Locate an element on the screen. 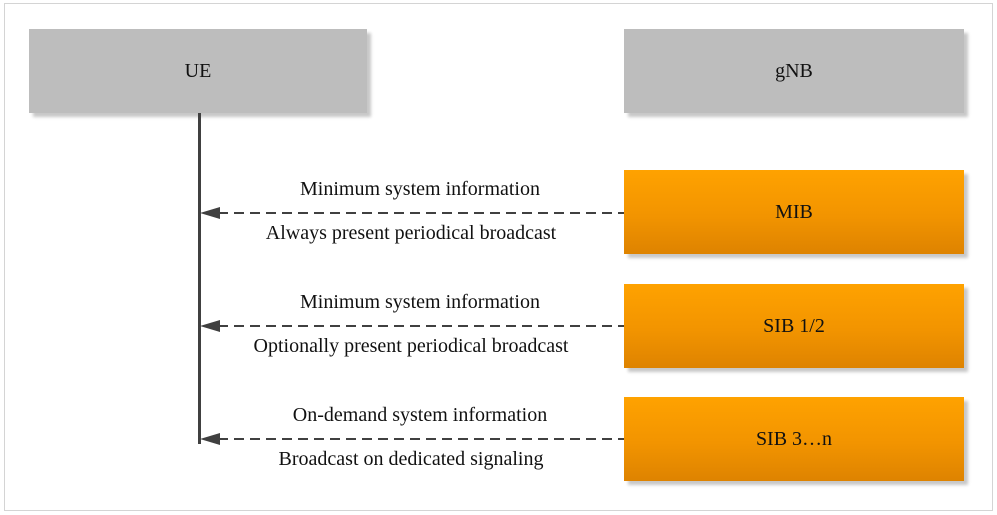  message-2-label-bottom: Optionally present periodical broadcast is located at coordinates (411, 346).